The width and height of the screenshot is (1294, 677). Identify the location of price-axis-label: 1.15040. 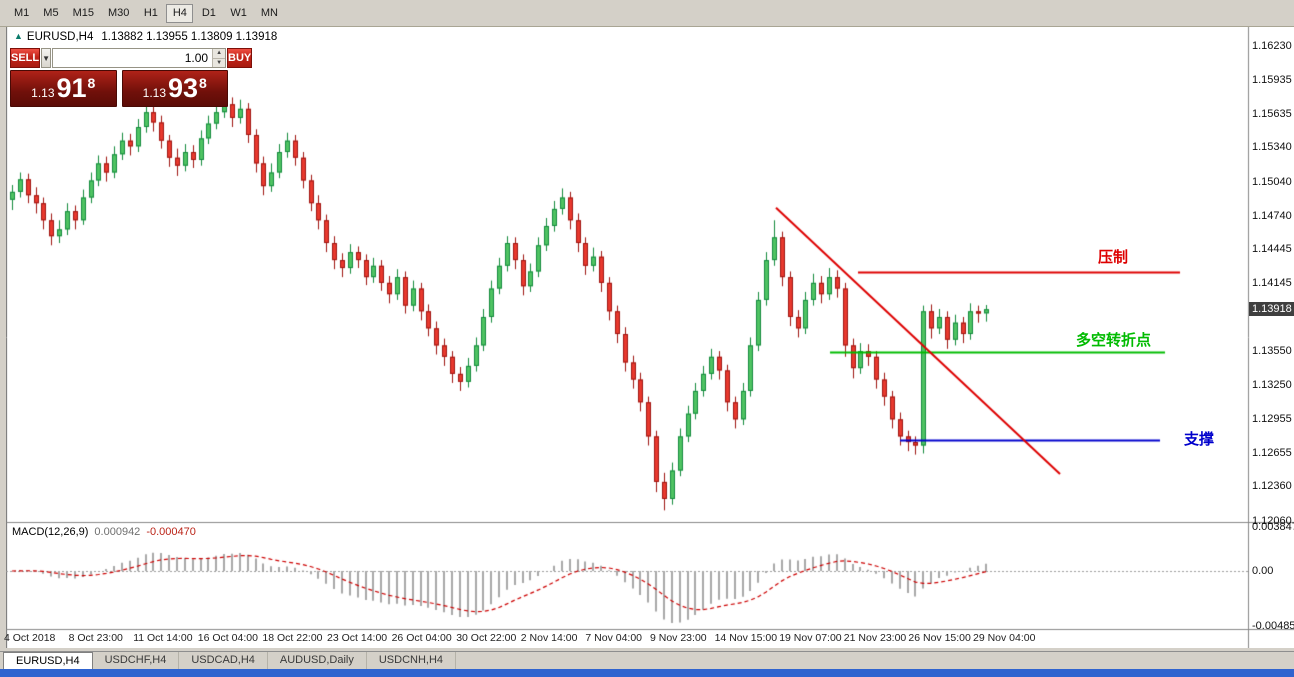
(1272, 181).